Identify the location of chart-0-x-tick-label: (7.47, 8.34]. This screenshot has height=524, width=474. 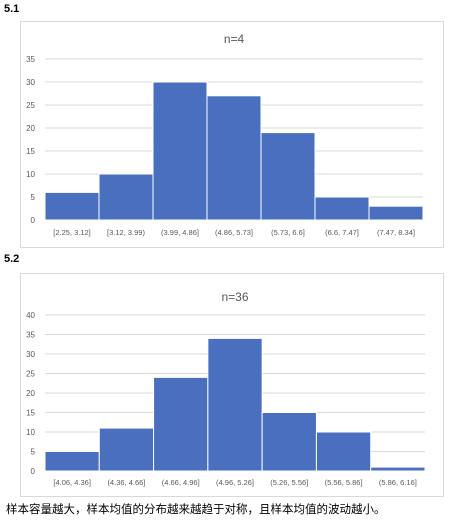
(396, 232).